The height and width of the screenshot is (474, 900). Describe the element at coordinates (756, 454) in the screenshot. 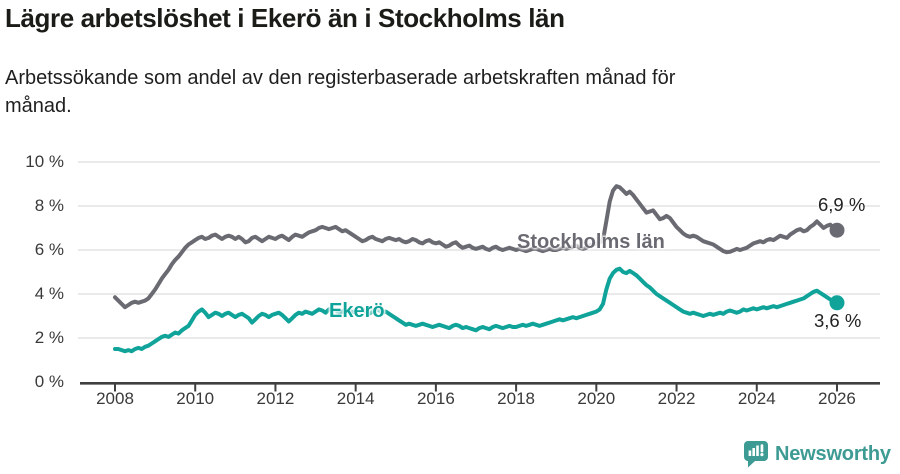

I see `bar-chart-speech-bubble-icon` at that location.